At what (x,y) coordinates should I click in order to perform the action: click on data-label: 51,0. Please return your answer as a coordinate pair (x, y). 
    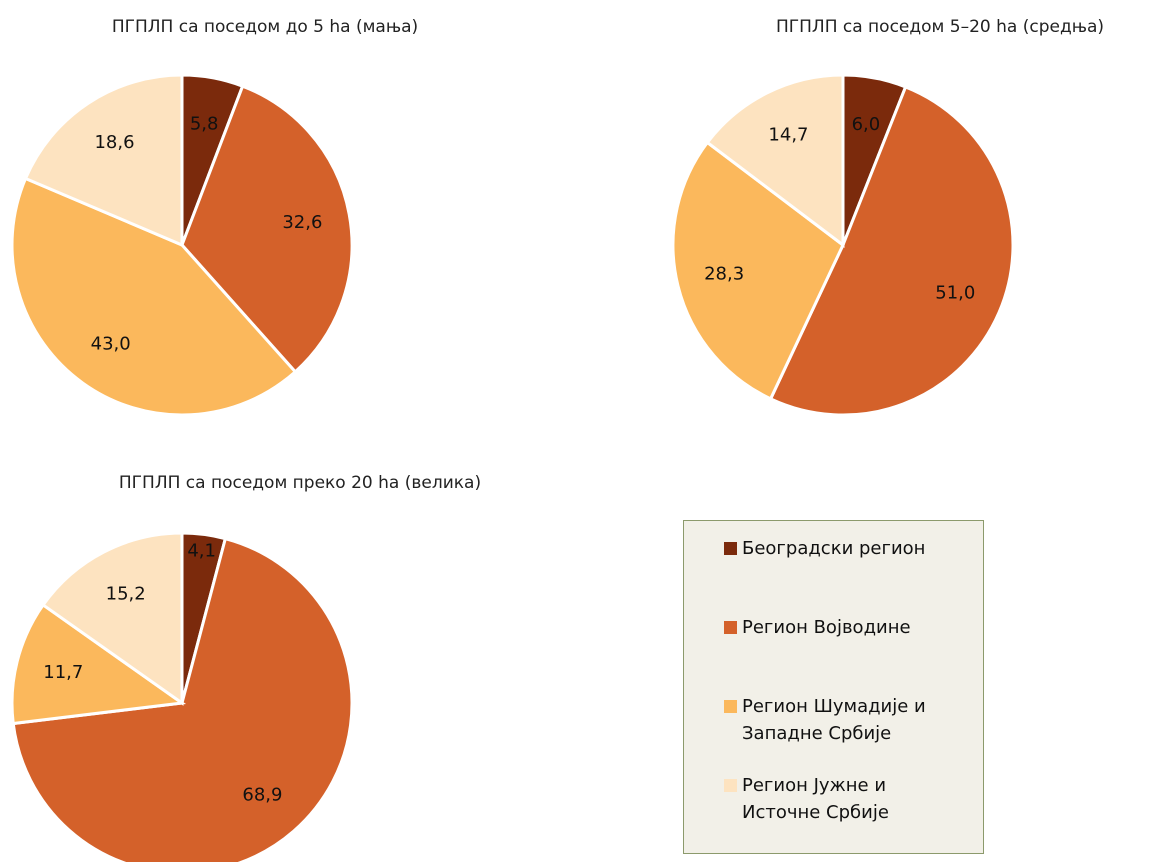
    Looking at the image, I should click on (955, 293).